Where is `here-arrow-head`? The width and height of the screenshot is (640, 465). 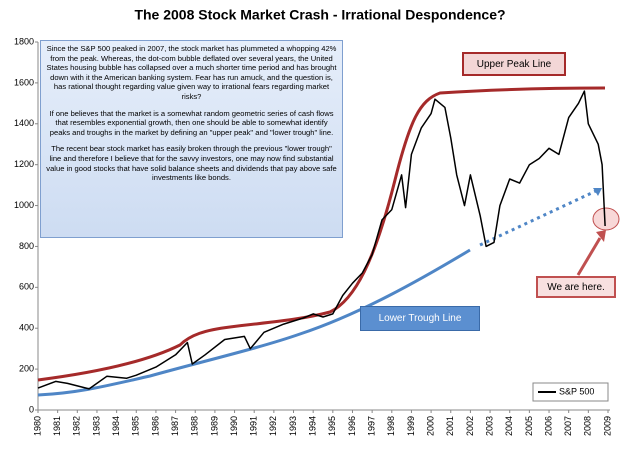 here-arrow-head is located at coordinates (601, 236).